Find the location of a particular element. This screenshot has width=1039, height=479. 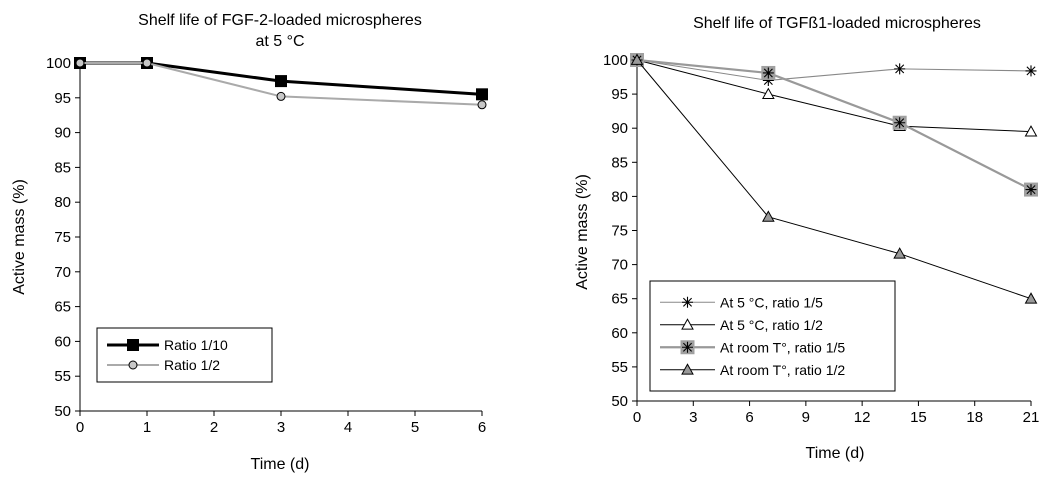

chart1-ytick-label: 85 is located at coordinates (62, 167).